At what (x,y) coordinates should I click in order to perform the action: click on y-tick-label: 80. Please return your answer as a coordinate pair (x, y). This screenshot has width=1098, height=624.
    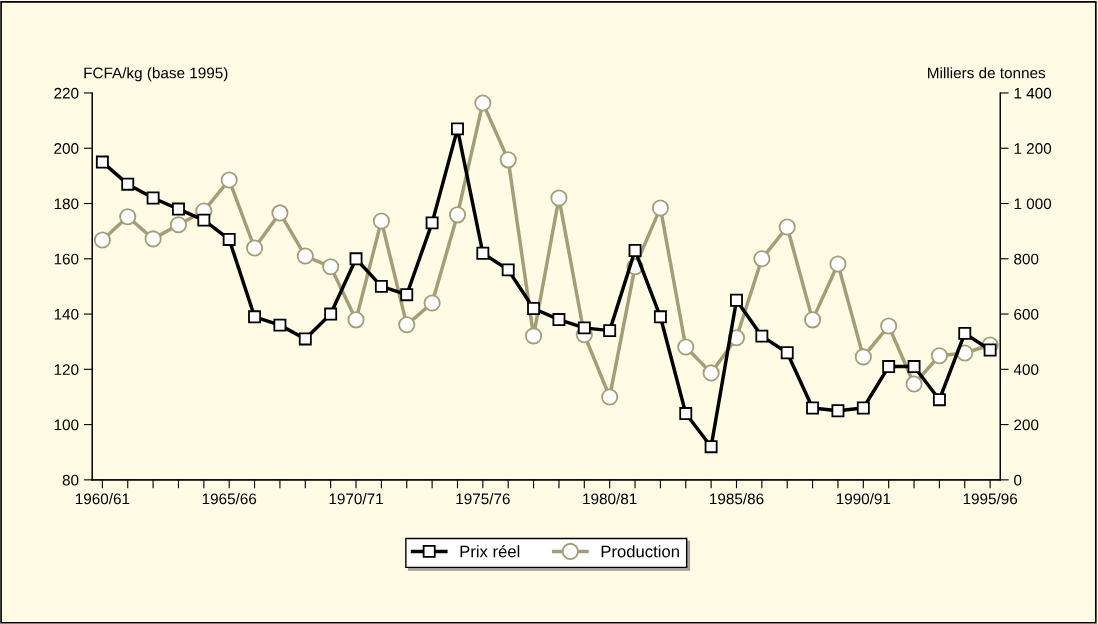
    Looking at the image, I should click on (70, 480).